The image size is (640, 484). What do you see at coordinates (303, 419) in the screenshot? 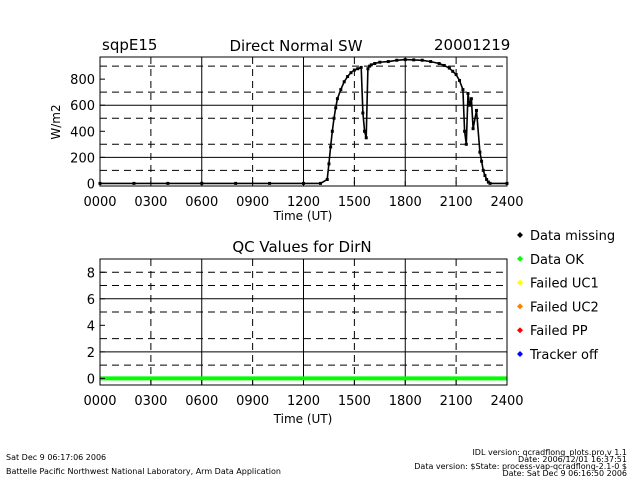
I see `x-axis-label-qc: Time (UT)` at bounding box center [303, 419].